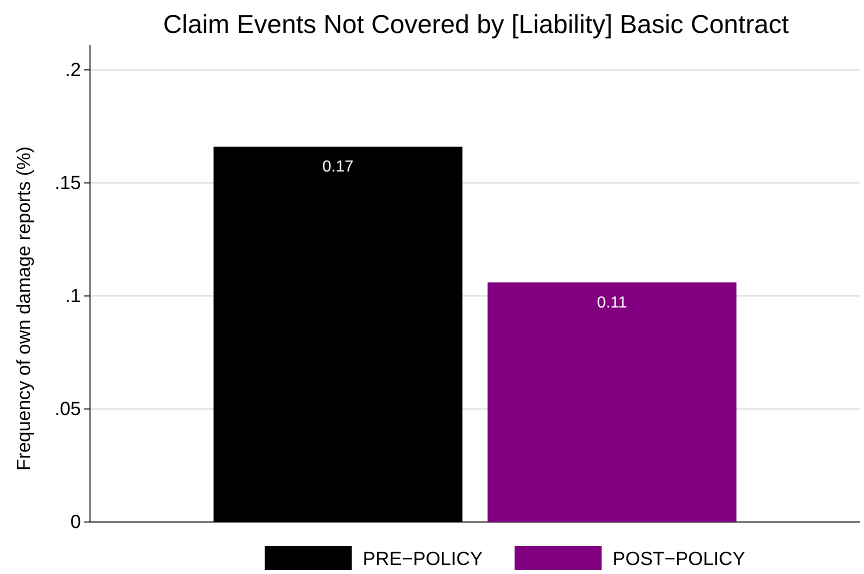 This screenshot has height=574, width=864. What do you see at coordinates (24, 308) in the screenshot?
I see `y-axis-title: Frequency of own damage reports (%)` at bounding box center [24, 308].